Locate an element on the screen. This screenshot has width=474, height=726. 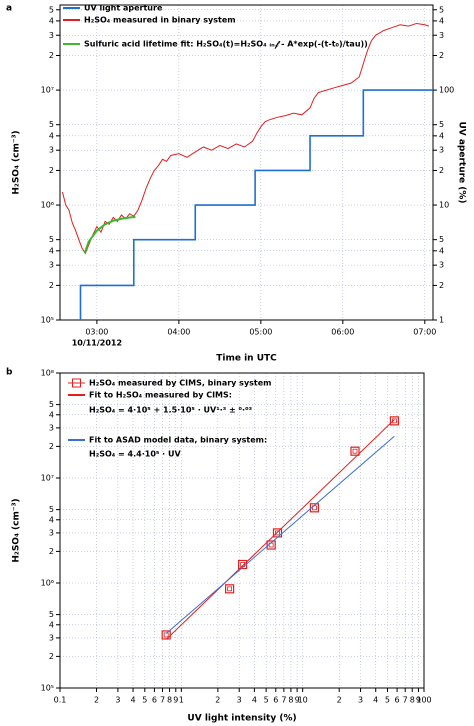
y-tick-label: 10⁸ is located at coordinates (47, 373).